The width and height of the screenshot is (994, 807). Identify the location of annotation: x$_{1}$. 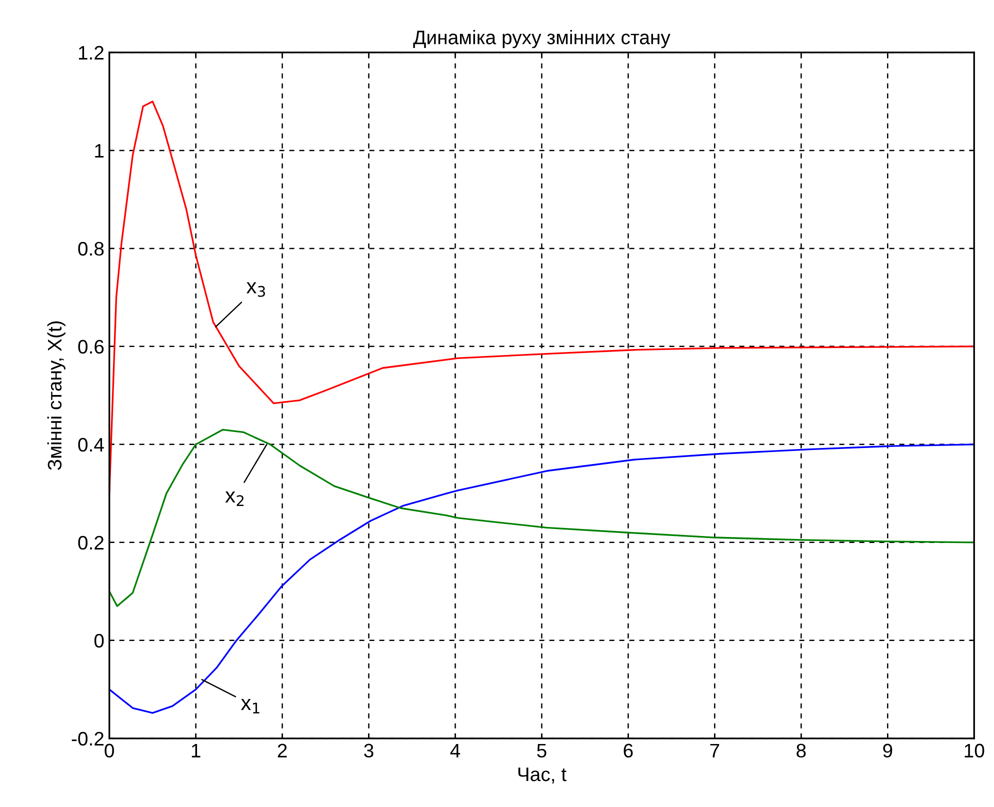
(250, 706).